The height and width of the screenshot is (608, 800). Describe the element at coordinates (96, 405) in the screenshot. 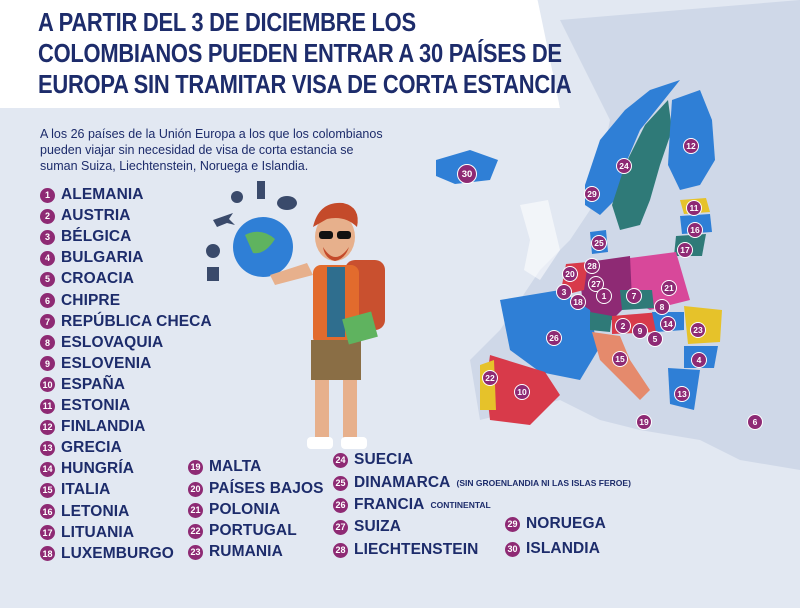

I see `country-name: ESTONIA` at that location.